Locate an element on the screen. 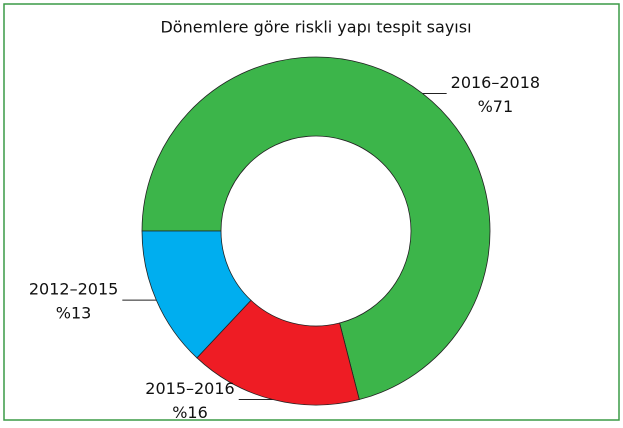 The height and width of the screenshot is (428, 623). chart-title: Dönemlere göre riskli yapı tespit sayısı is located at coordinates (315, 27).